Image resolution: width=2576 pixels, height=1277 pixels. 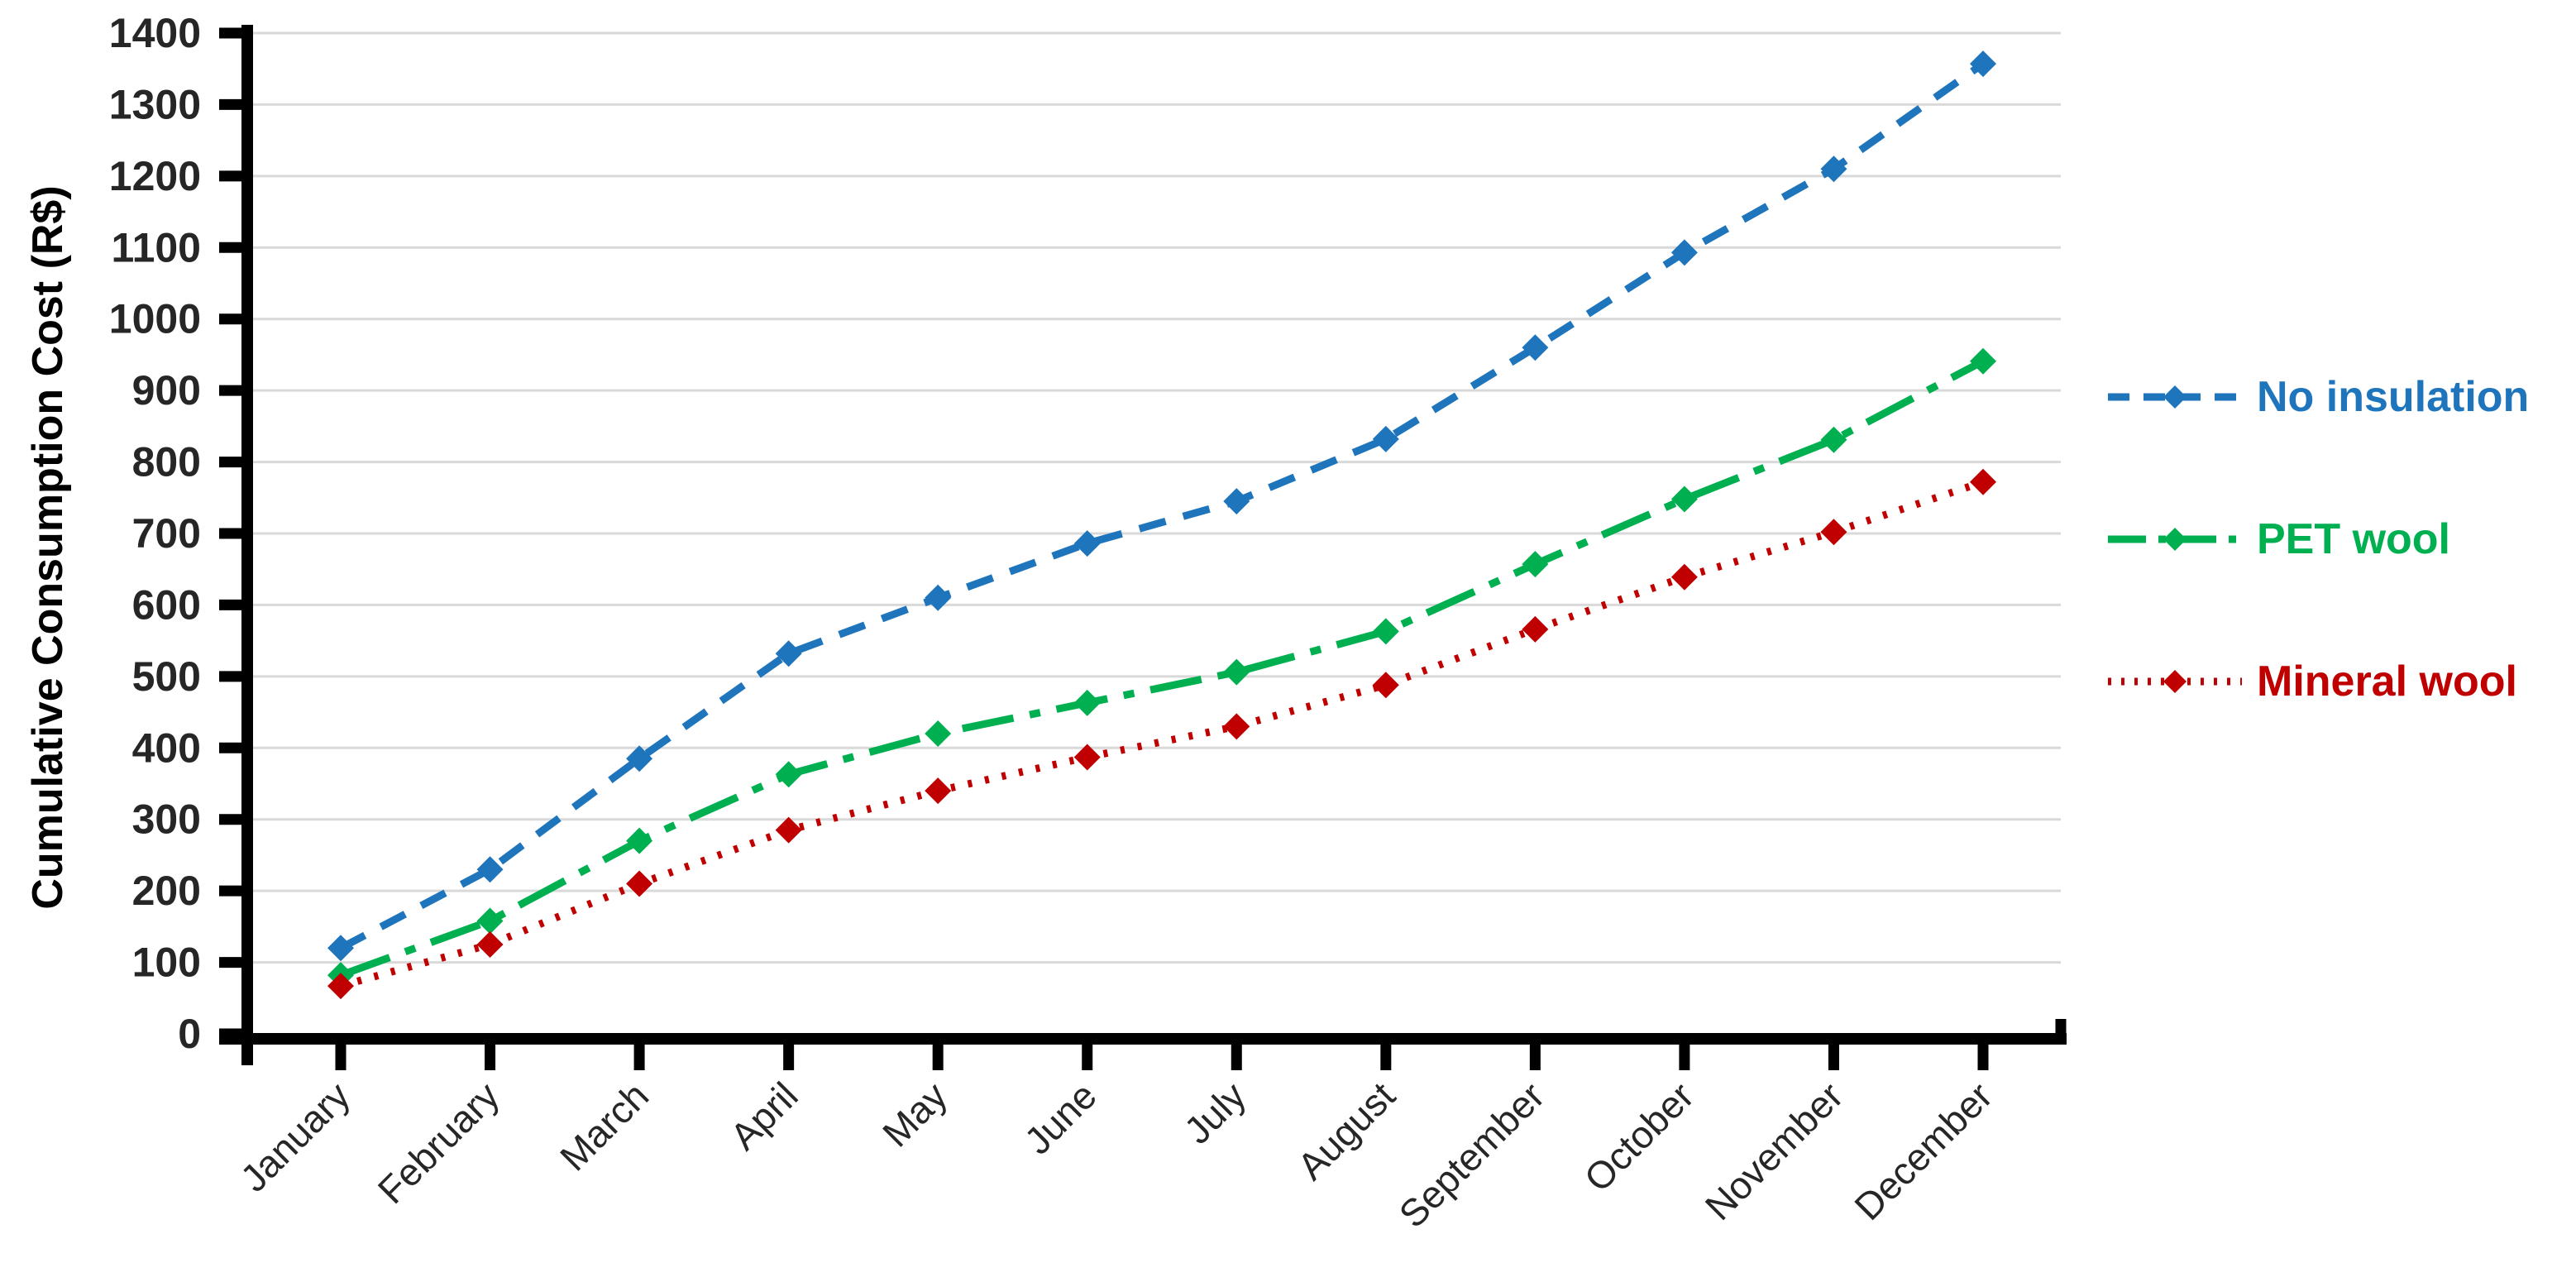 I want to click on legend-item-pet-wool: PET wool, so click(x=2317, y=539).